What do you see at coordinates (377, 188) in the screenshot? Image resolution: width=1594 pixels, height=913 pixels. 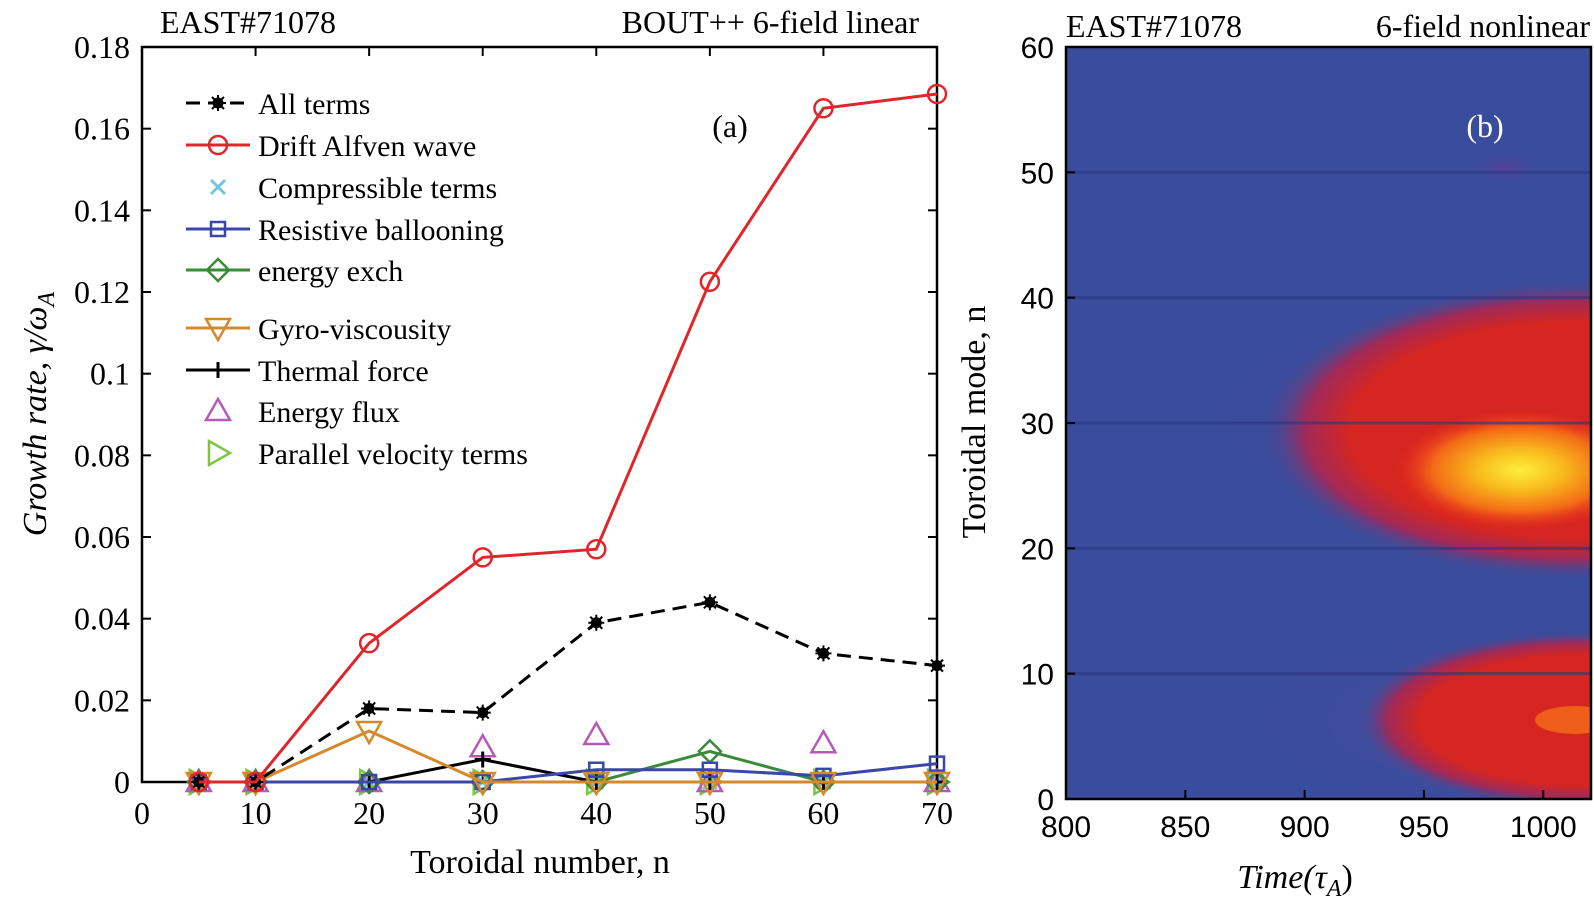 I see `legend-label: Compressible terms` at bounding box center [377, 188].